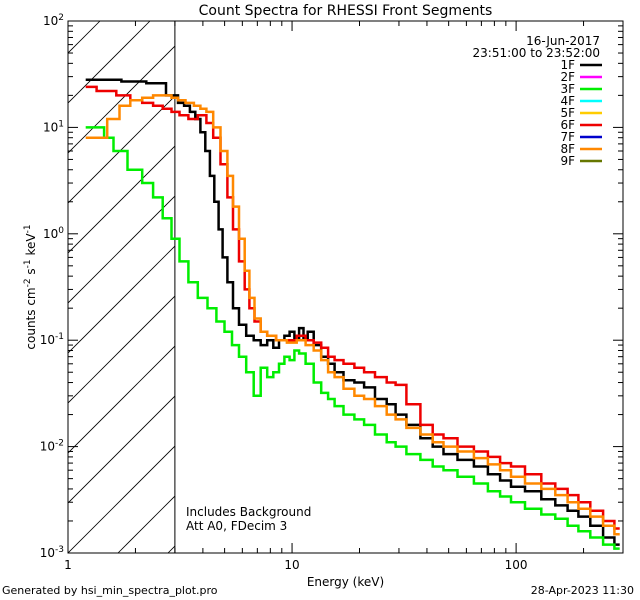 This screenshot has height=600, width=640. Describe the element at coordinates (567, 65) in the screenshot. I see `legend-label-1f: 1F` at that location.